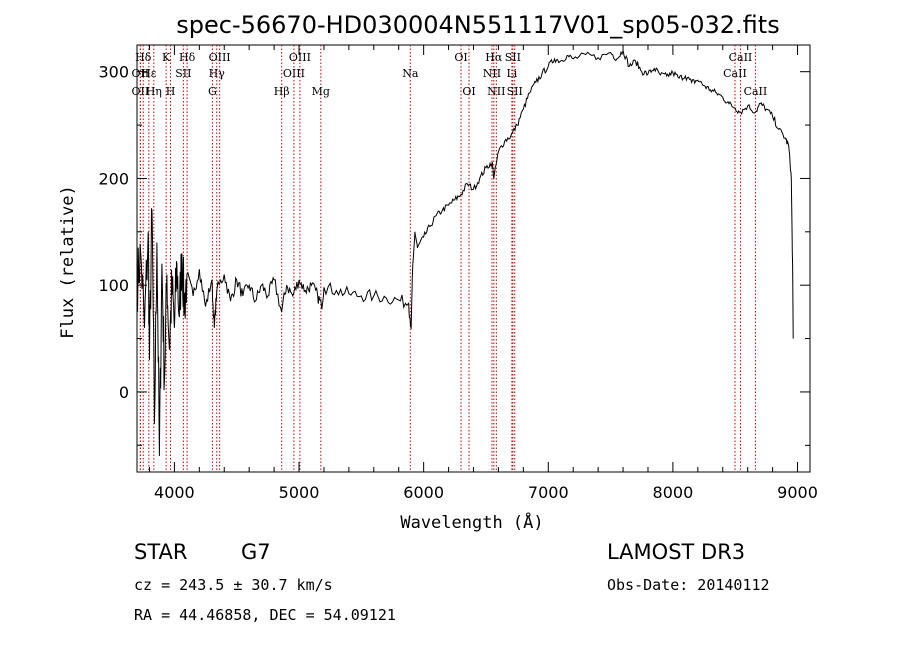  What do you see at coordinates (265, 615) in the screenshot?
I see `coordinates: RA = 44.46858, DEC = 54.09121` at bounding box center [265, 615].